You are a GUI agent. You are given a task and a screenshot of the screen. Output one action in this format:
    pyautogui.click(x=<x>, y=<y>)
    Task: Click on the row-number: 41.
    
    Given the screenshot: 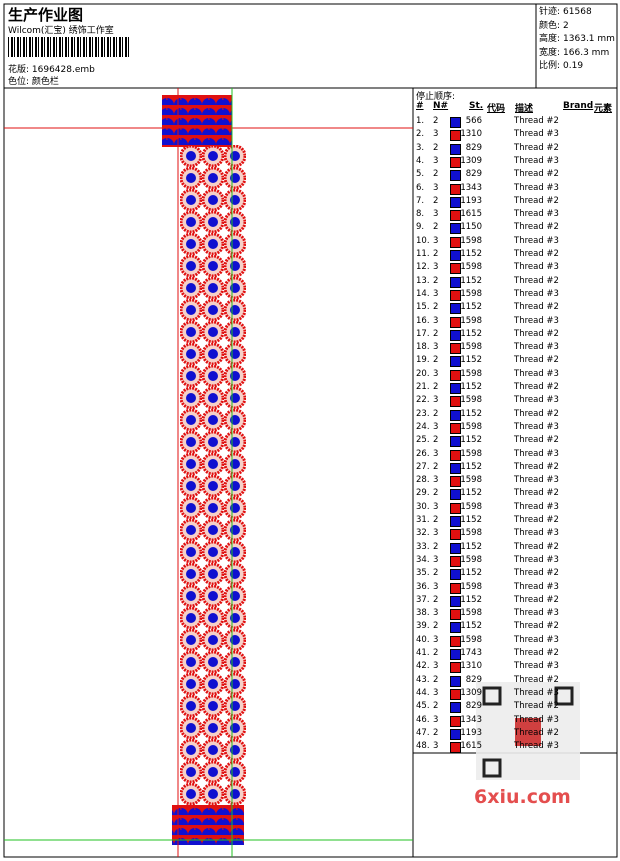 What is the action you would take?
    pyautogui.click(x=423, y=653)
    